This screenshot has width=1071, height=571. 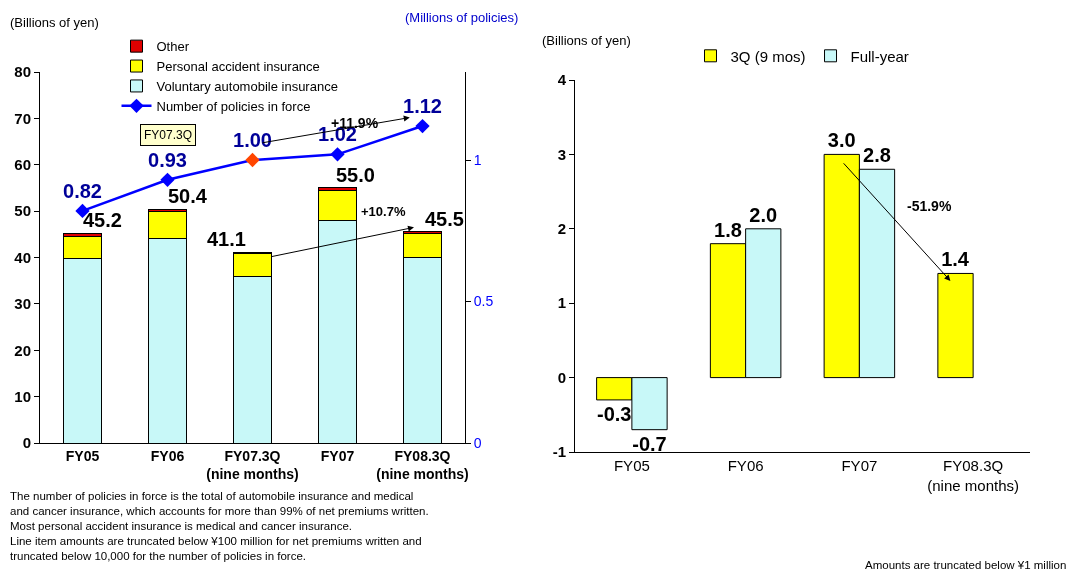 I want to click on y2-tick-label: 1, so click(x=477, y=159).